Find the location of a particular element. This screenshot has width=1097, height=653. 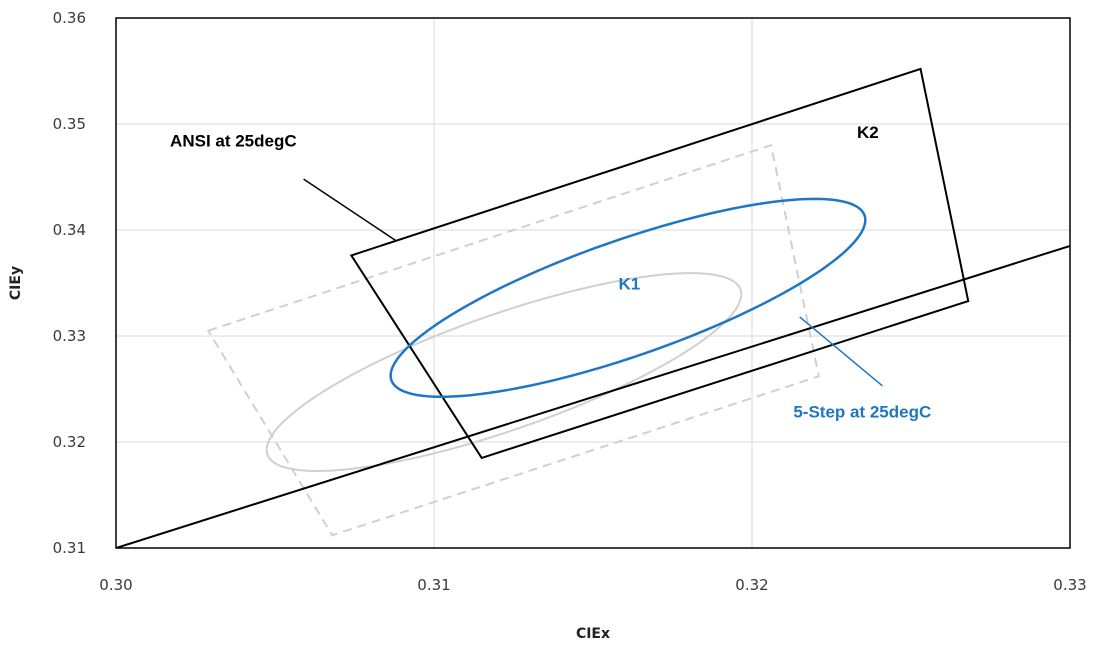

annotation-k1: K1 is located at coordinates (629, 283).